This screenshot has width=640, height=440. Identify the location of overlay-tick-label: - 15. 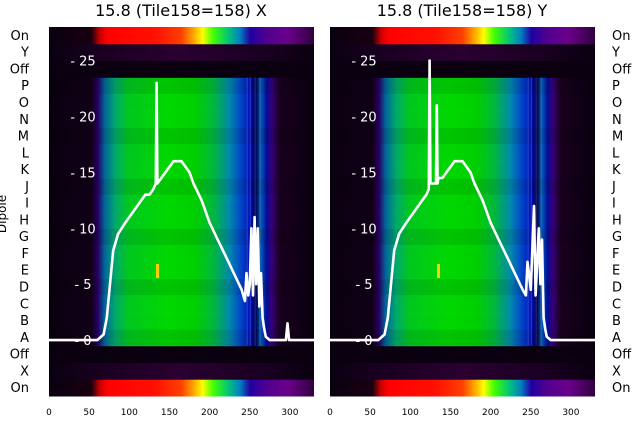
(363, 173).